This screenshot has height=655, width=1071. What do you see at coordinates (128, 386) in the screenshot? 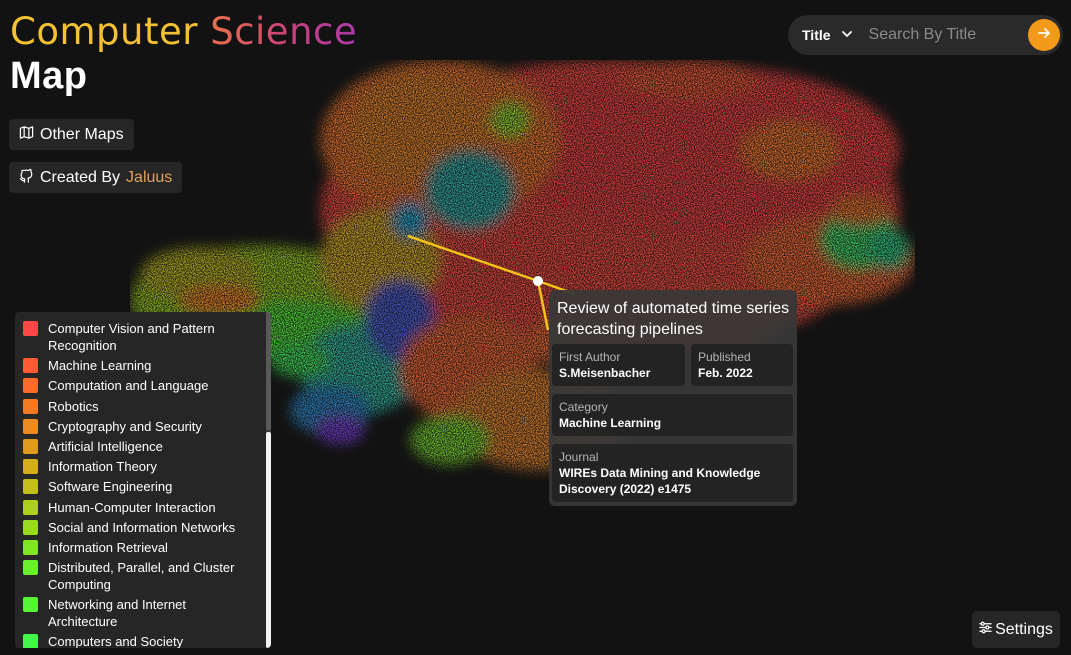
I see `legend-item-label: Computation and Language` at bounding box center [128, 386].